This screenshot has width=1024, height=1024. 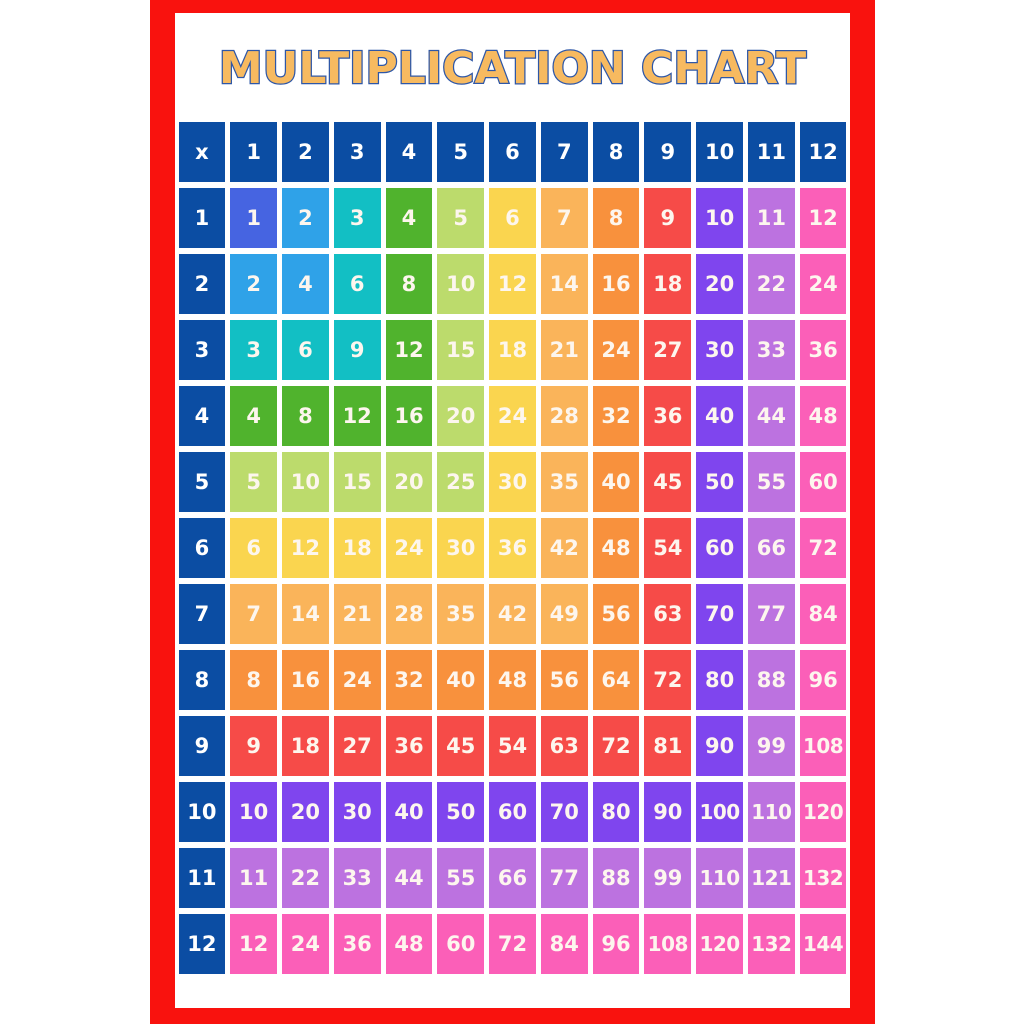 What do you see at coordinates (564, 614) in the screenshot?
I see `product-cell: 49` at bounding box center [564, 614].